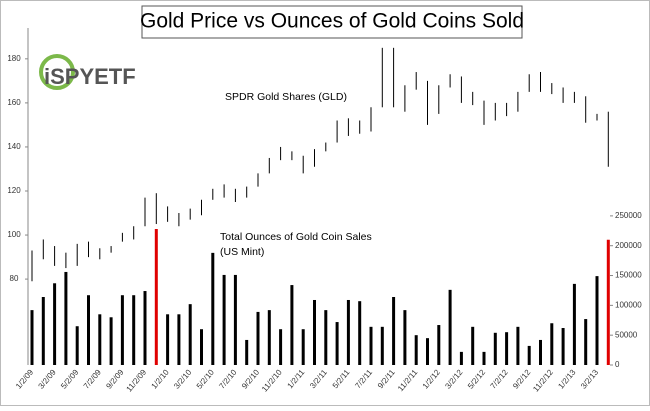  What do you see at coordinates (14, 190) in the screenshot?
I see `y-tick-label: 120` at bounding box center [14, 190].